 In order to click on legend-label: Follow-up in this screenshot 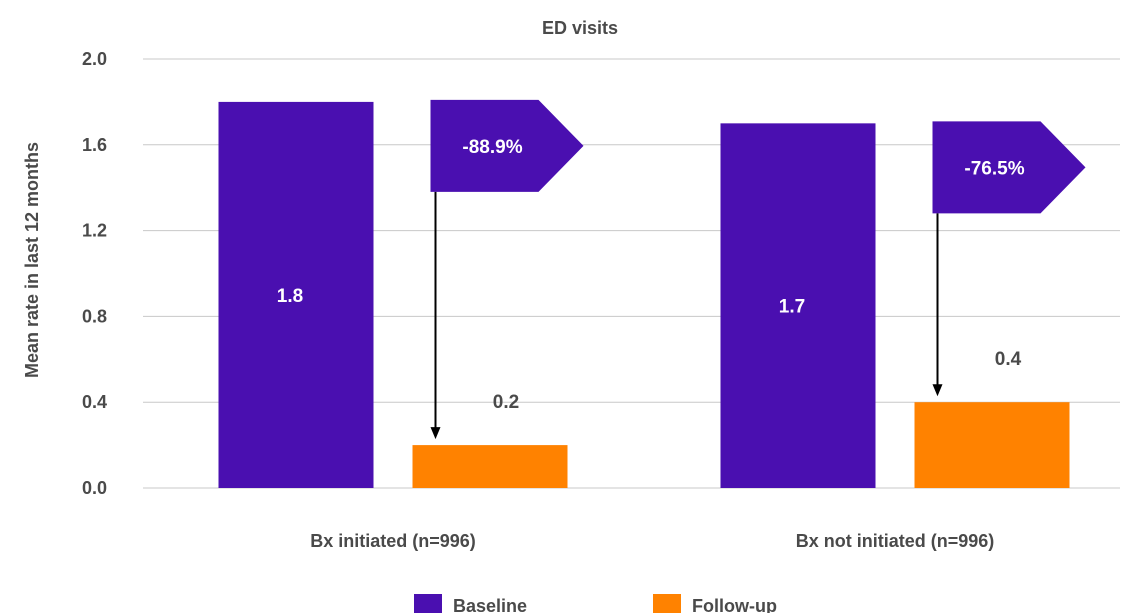, I will do `click(734, 604)`.